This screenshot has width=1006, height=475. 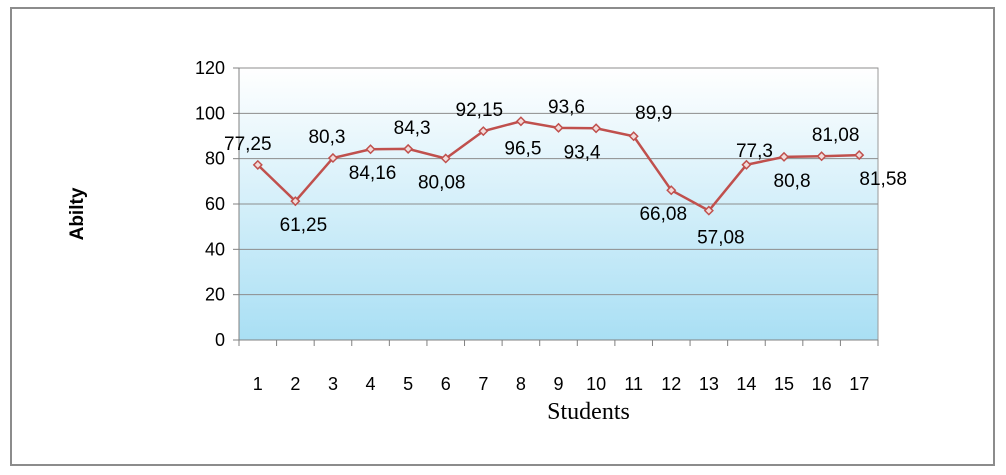 What do you see at coordinates (883, 179) in the screenshot?
I see `data-label: 81,58` at bounding box center [883, 179].